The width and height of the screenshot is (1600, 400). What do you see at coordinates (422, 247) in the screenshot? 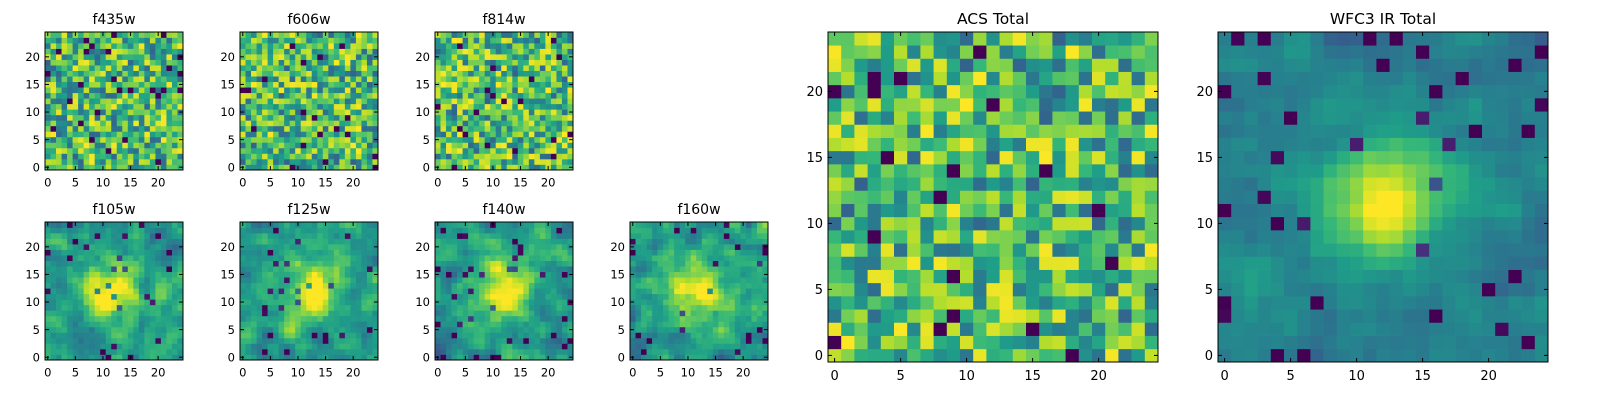
I see `y-tick-label: 20` at bounding box center [422, 247].